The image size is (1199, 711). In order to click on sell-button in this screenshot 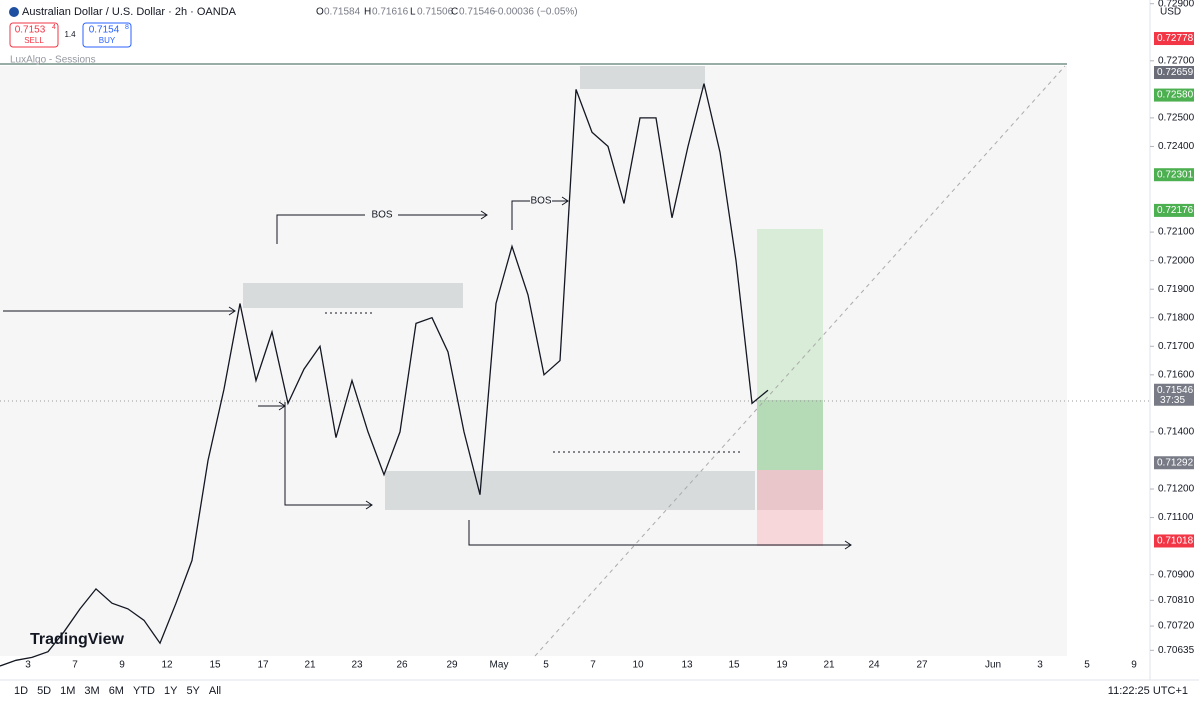, I will do `click(34, 35)`.